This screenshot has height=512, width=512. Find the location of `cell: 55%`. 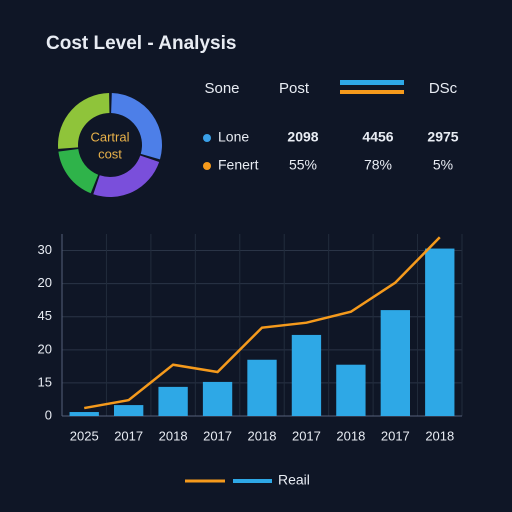

cell: 55% is located at coordinates (303, 165).